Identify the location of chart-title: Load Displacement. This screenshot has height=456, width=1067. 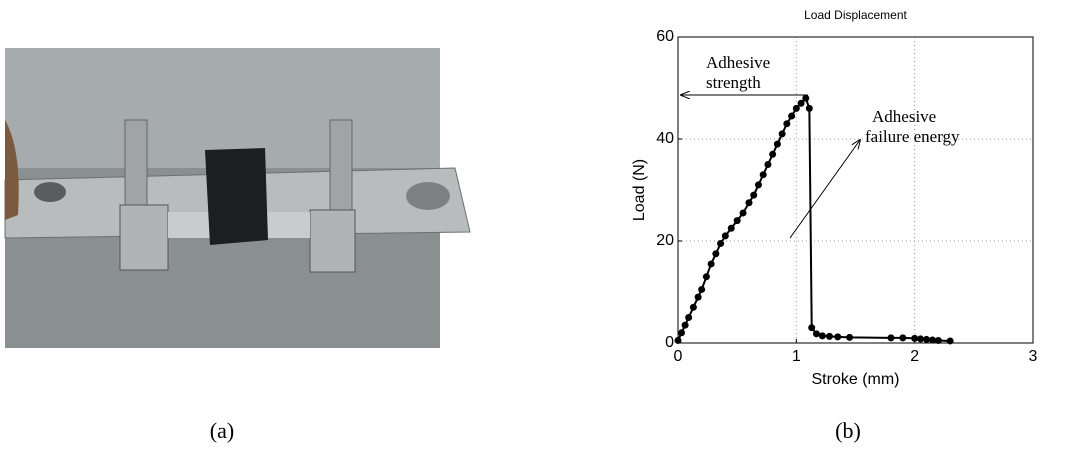
(855, 15).